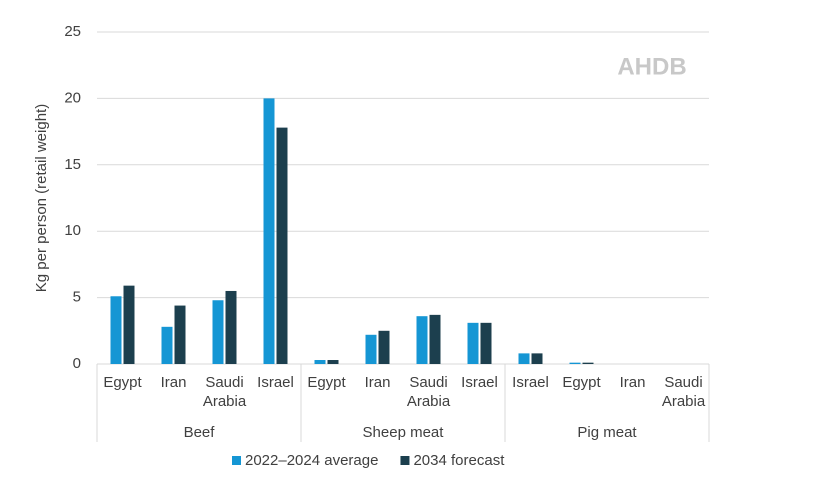 Image resolution: width=822 pixels, height=484 pixels. I want to click on y-tick-label: 5, so click(77, 297).